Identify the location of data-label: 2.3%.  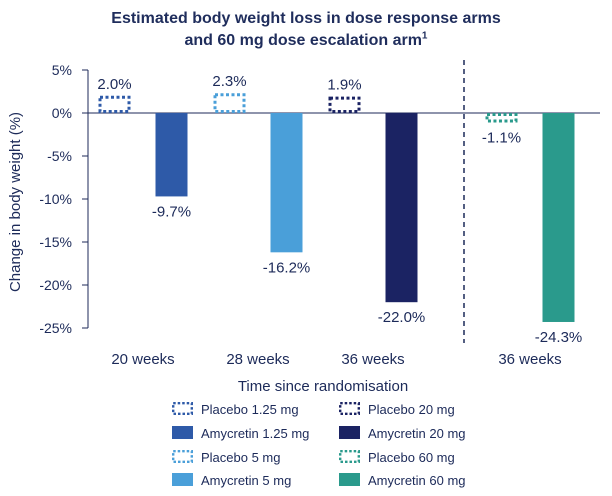
(229, 81).